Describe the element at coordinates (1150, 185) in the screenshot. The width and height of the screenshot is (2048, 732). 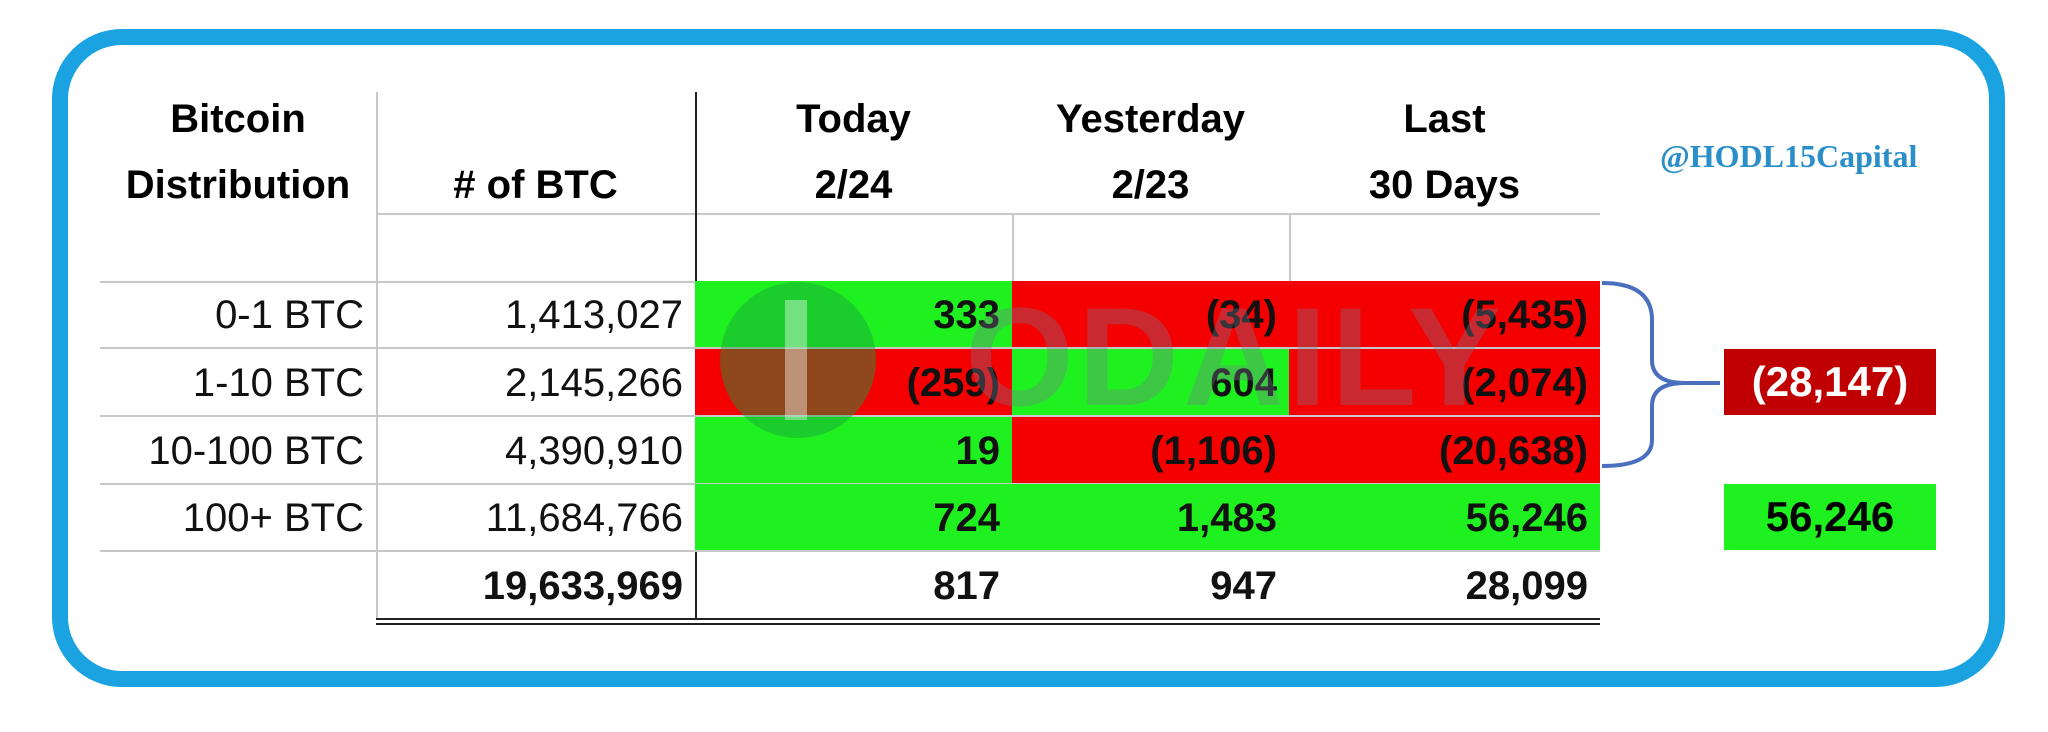
I see `header-cell: 2/23` at that location.